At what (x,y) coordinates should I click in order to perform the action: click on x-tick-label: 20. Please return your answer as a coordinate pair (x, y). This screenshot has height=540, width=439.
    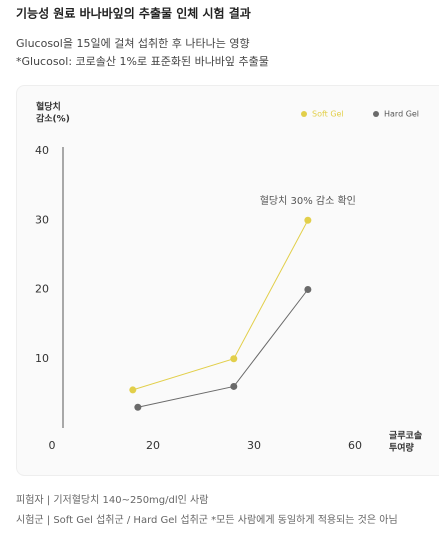
    Looking at the image, I should click on (153, 445).